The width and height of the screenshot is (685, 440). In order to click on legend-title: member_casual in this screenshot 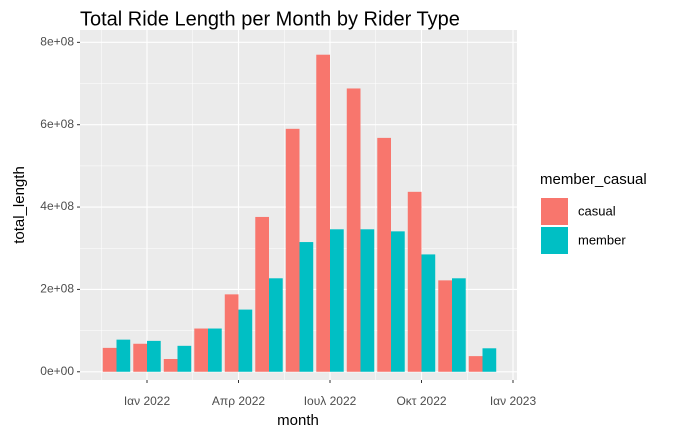, I will do `click(593, 179)`.